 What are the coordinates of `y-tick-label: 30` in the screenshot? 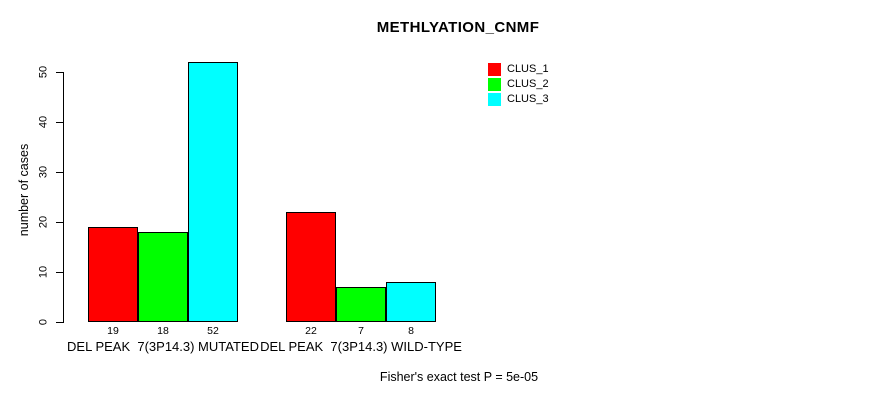 It's located at (43, 172).